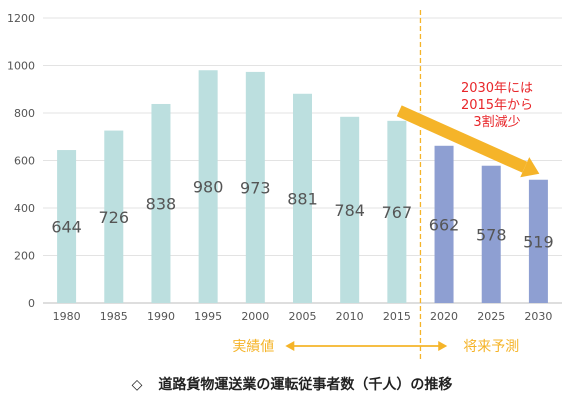 This screenshot has height=400, width=584. What do you see at coordinates (67, 316) in the screenshot?
I see `x-tick-label: 1980` at bounding box center [67, 316].